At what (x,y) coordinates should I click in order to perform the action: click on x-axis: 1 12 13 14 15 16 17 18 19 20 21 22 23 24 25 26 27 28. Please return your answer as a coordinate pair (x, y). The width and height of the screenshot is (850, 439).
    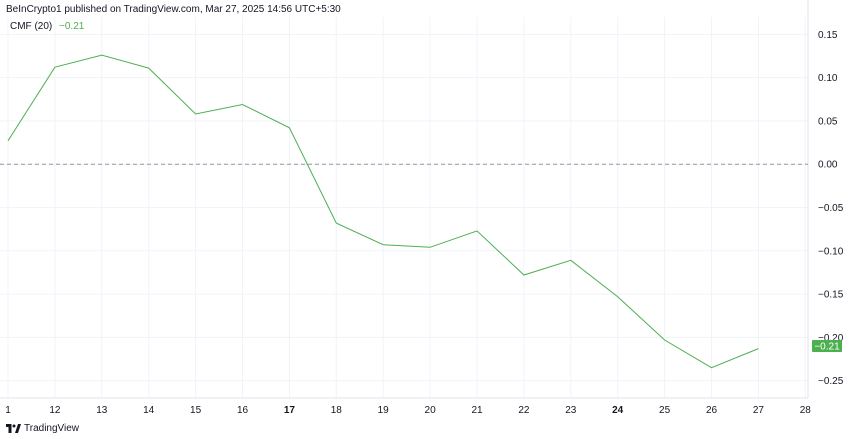
    Looking at the image, I should click on (408, 410).